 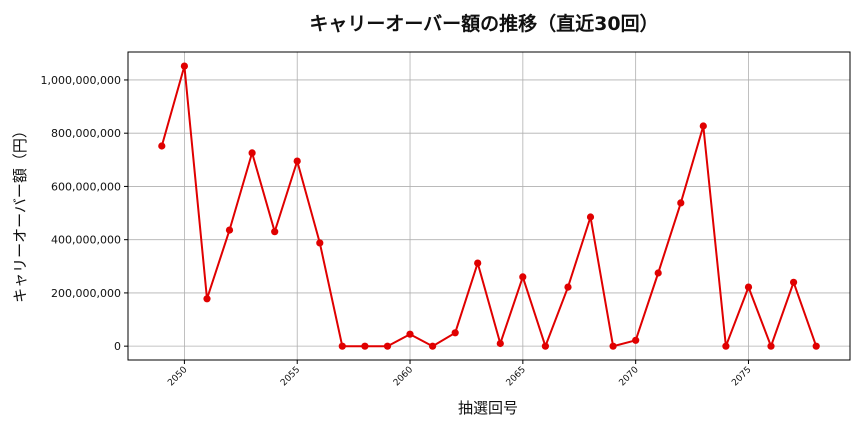 What do you see at coordinates (20, 213) in the screenshot?
I see `y-axis-label: キャリーオーバー額（円）` at bounding box center [20, 213].